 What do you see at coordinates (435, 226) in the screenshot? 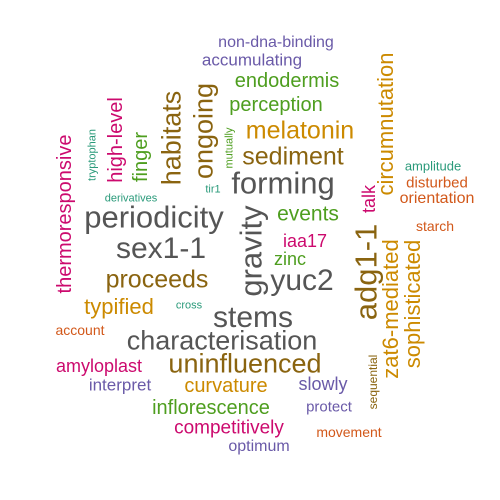
I see `word-starch: starch` at bounding box center [435, 226].